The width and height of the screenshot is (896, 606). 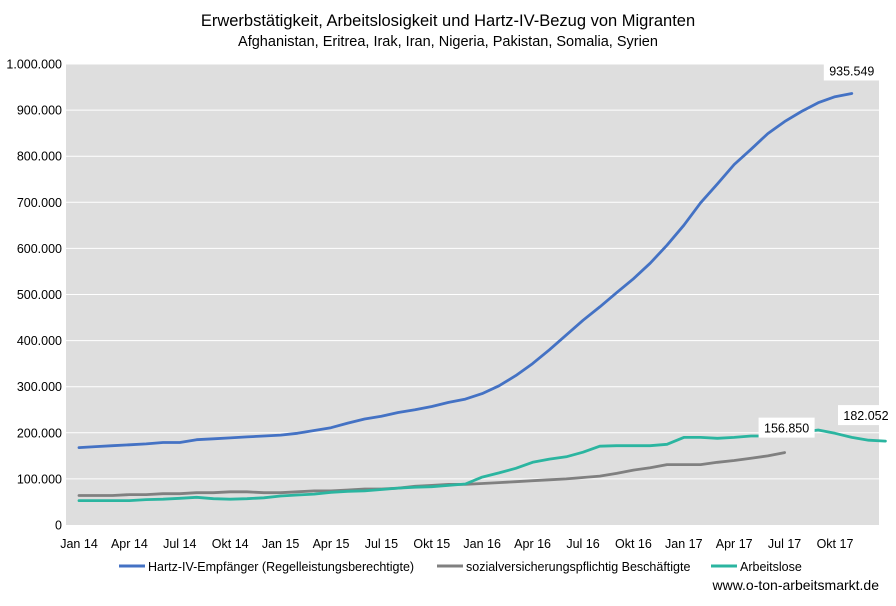 I want to click on footer-url: www.o-ton-arbeitsmarkt.de, so click(x=795, y=585).